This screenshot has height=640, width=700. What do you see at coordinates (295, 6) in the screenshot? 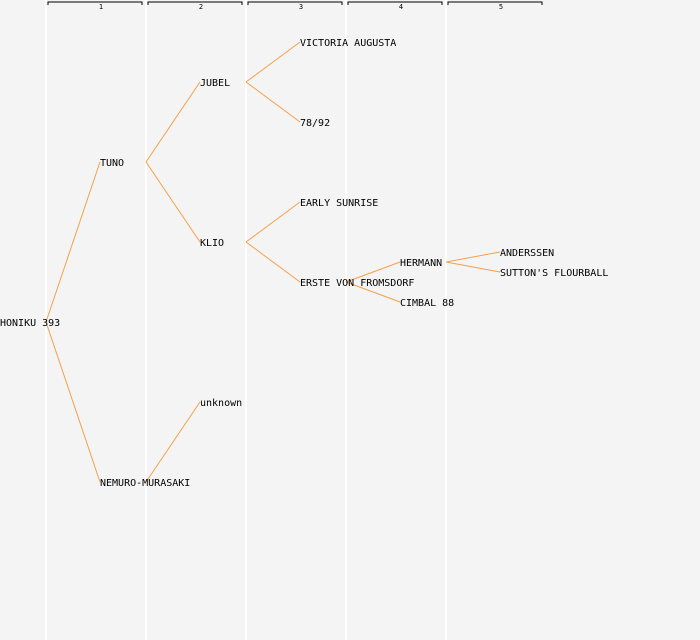
I see `generation-headers: 1 2 3 4 5` at bounding box center [295, 6].